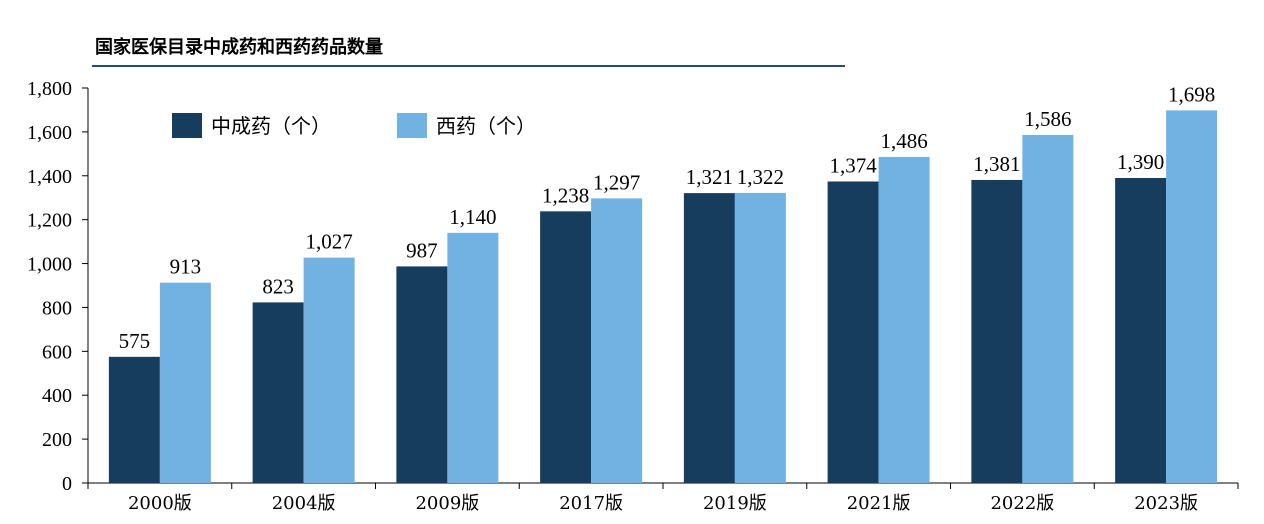 This screenshot has width=1264, height=524. What do you see at coordinates (472, 217) in the screenshot?
I see `data-label: 1,140` at bounding box center [472, 217].